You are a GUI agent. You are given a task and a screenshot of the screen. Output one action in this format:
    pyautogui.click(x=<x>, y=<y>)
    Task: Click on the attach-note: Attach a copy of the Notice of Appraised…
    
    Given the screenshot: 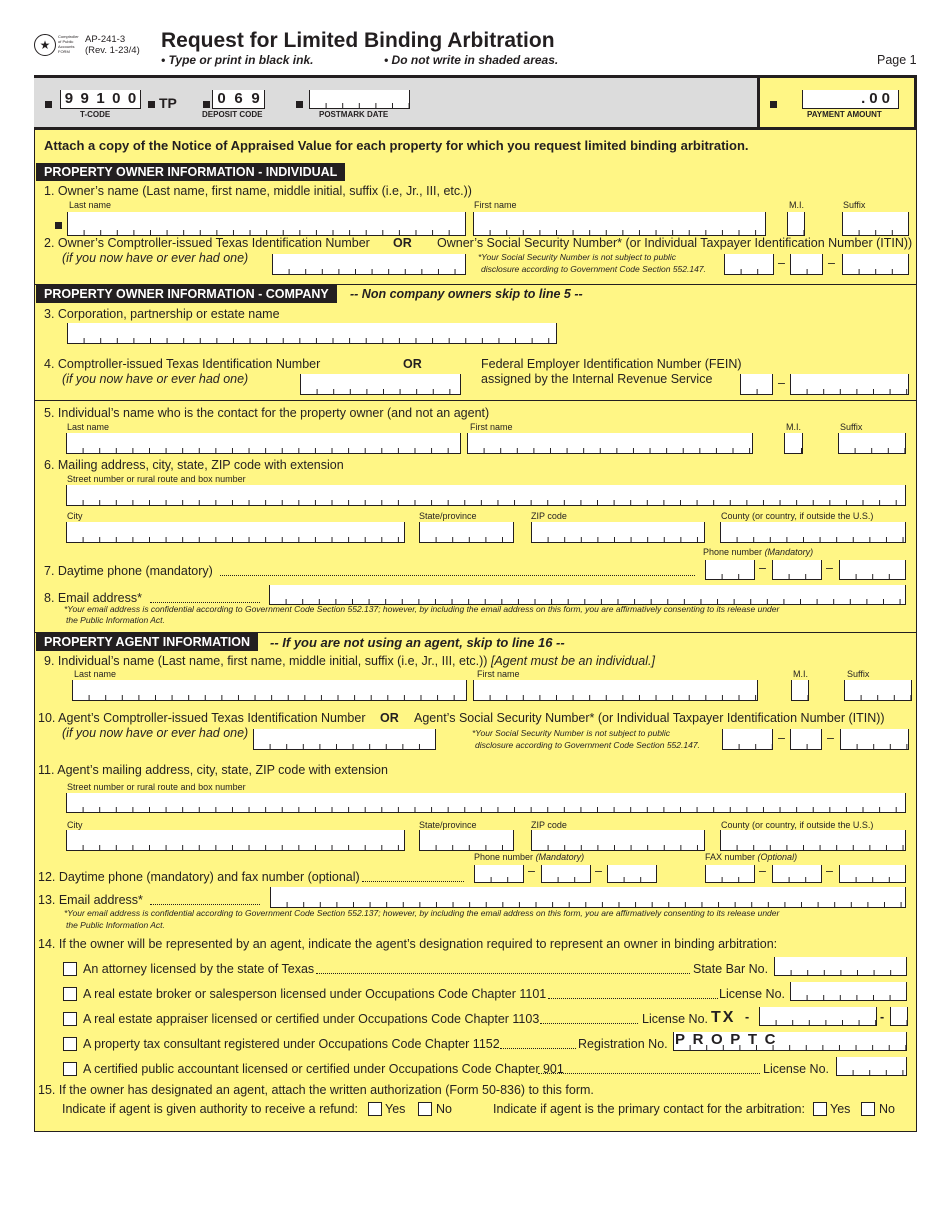 What is the action you would take?
    pyautogui.click(x=396, y=145)
    